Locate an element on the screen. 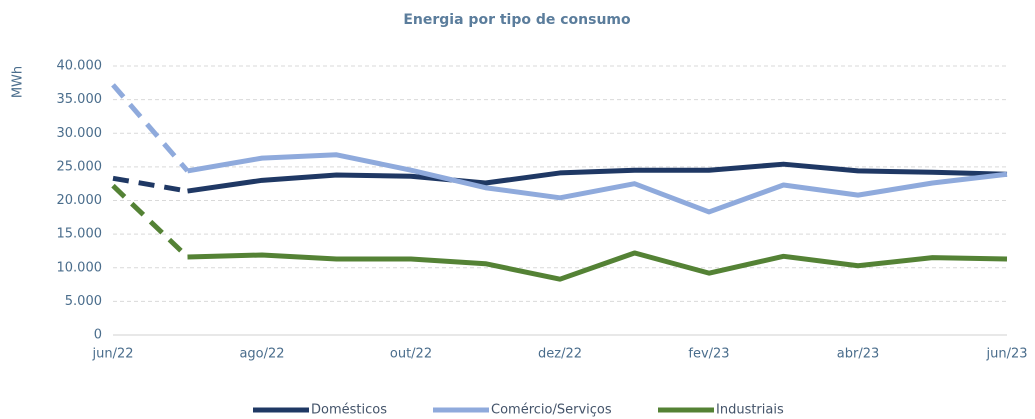 The width and height of the screenshot is (1035, 419). x-tick-label: ago/22 is located at coordinates (261, 354).